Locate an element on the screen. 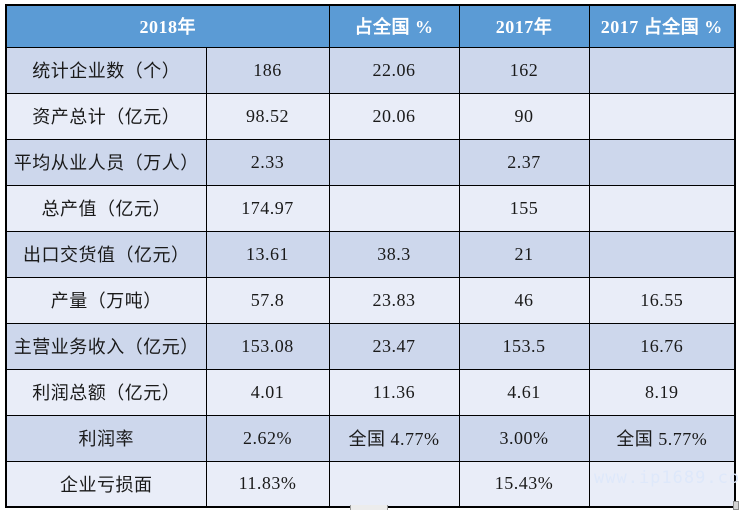 Image resolution: width=739 pixels, height=510 pixels. share-2017-cell: 全国 5.77% is located at coordinates (662, 438).